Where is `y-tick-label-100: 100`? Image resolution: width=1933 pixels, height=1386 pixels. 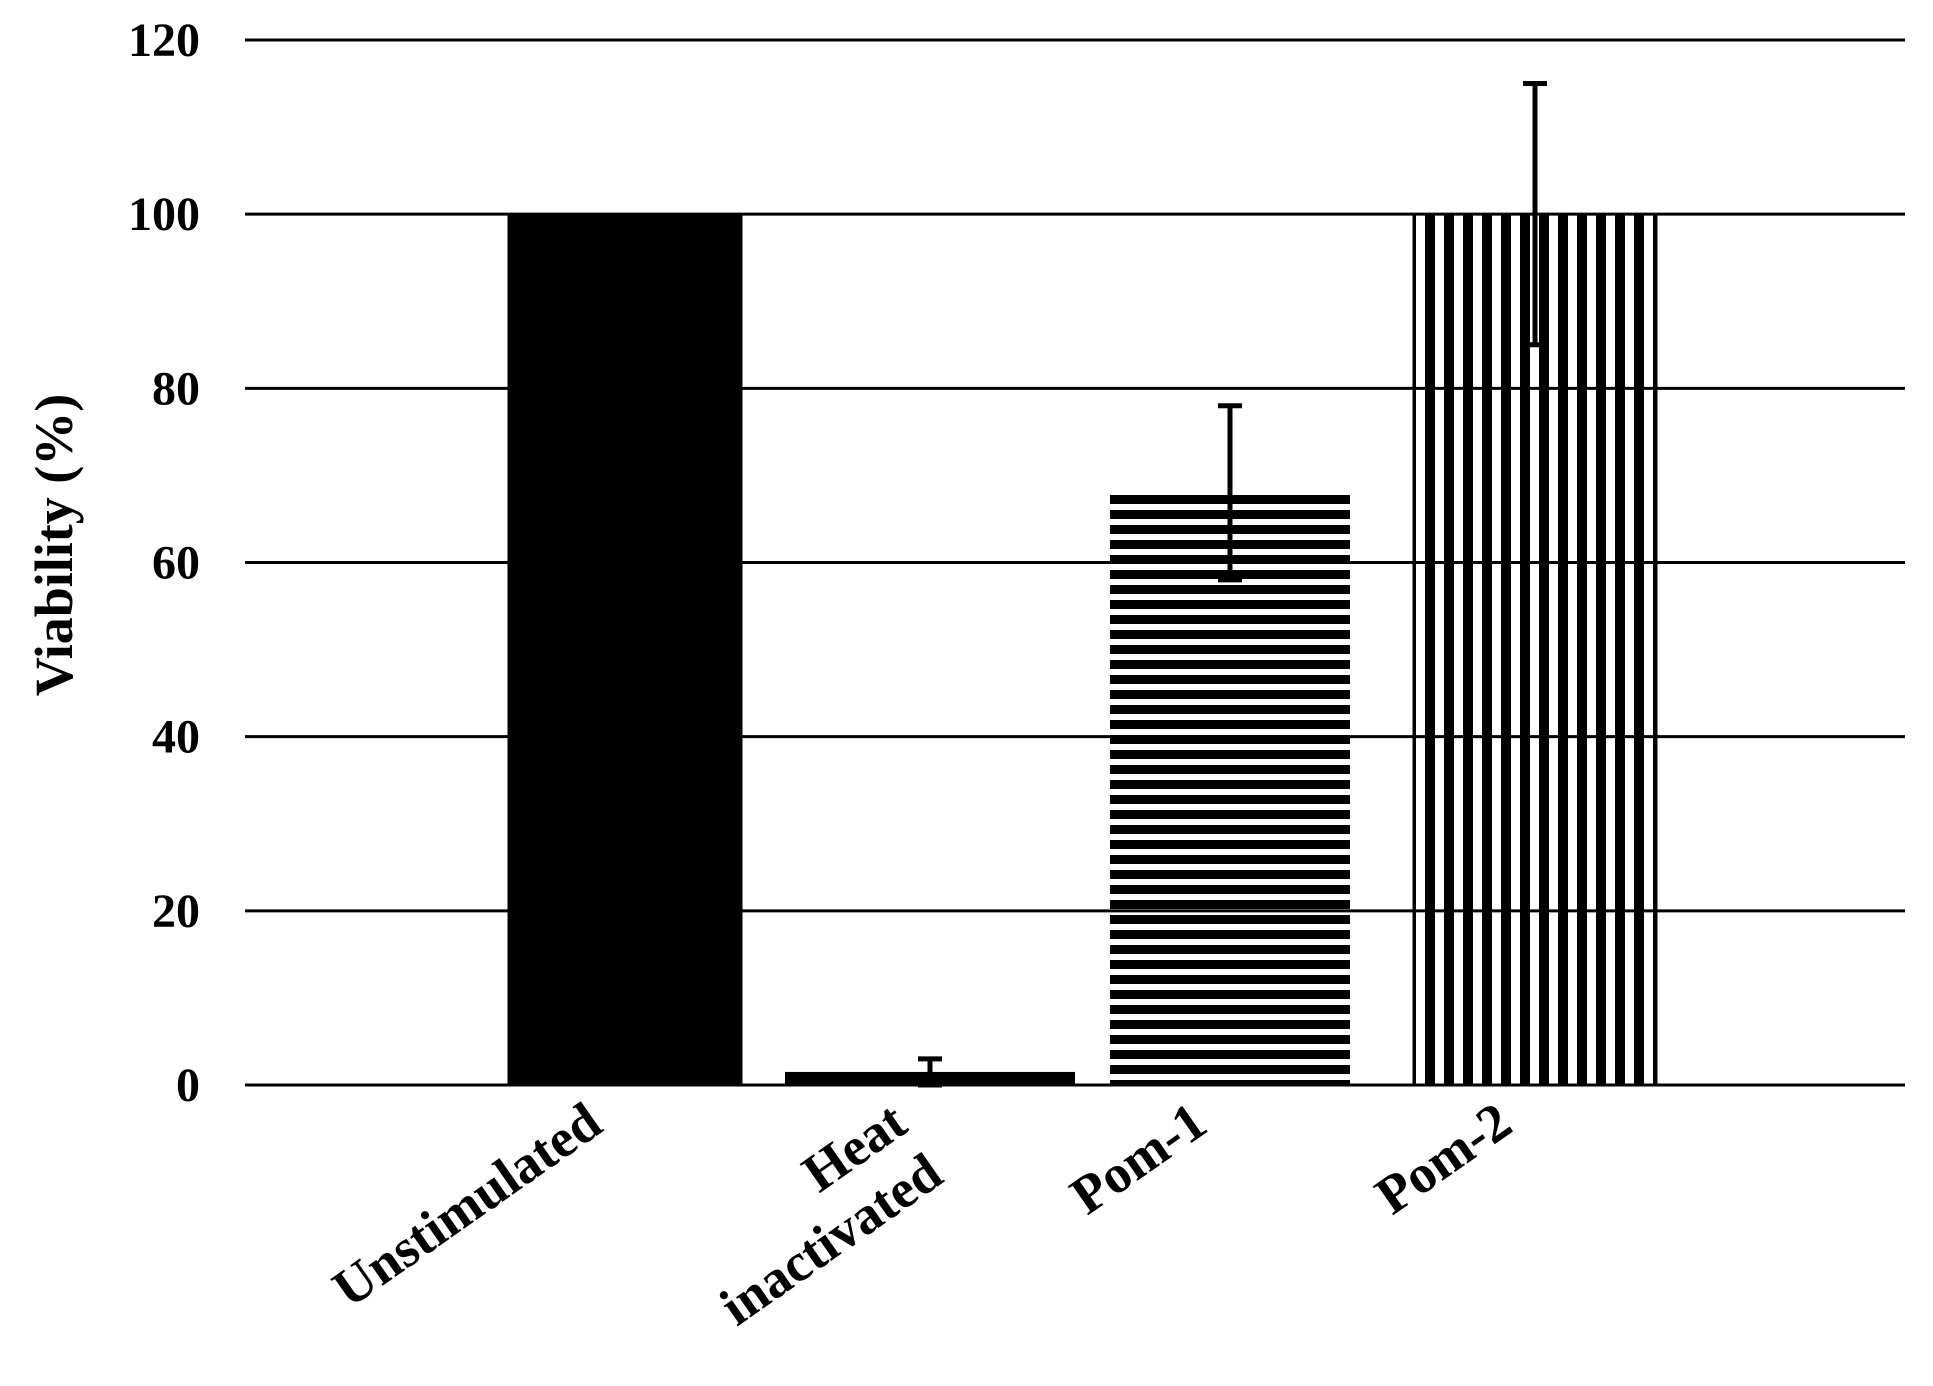
y-tick-label-100: 100 is located at coordinates (164, 214).